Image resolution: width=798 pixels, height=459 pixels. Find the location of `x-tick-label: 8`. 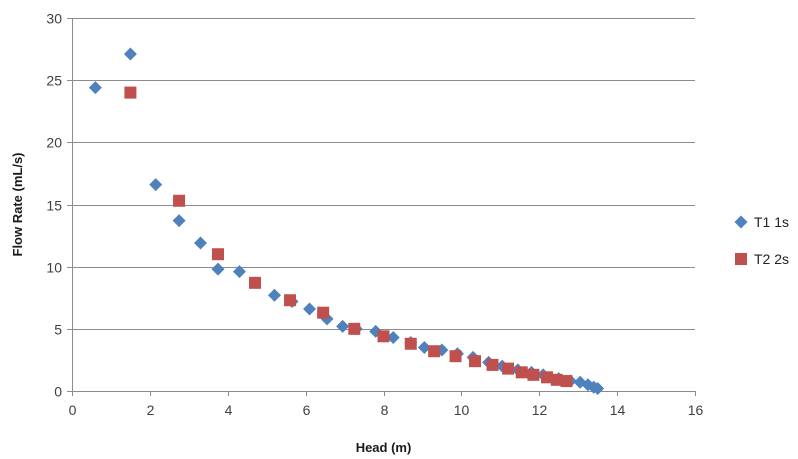

x-tick-label: 8 is located at coordinates (385, 410).